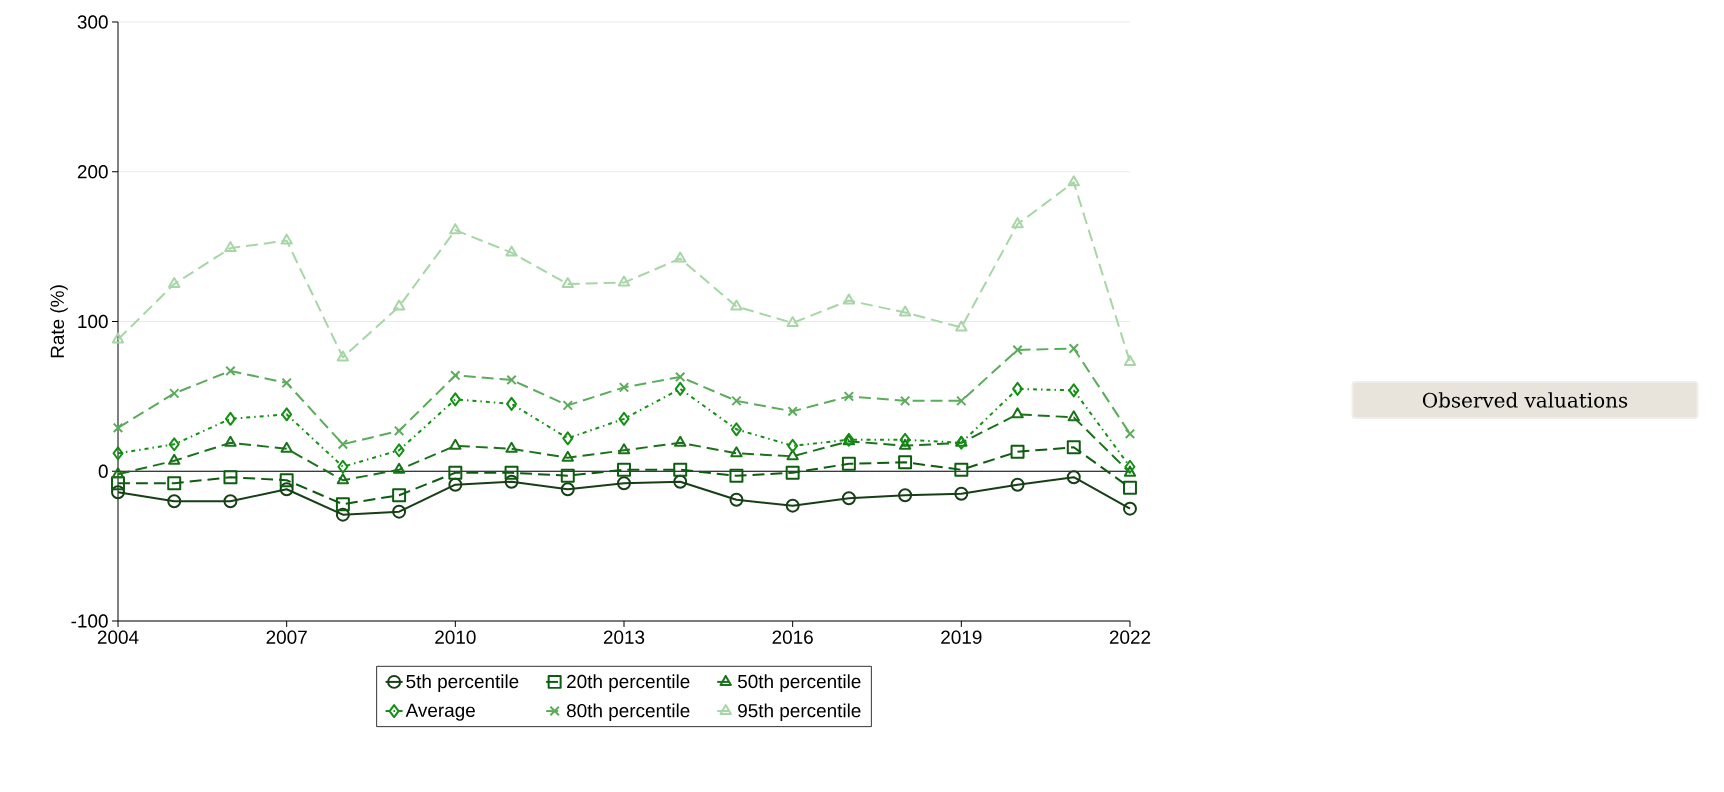 Image resolution: width=1724 pixels, height=792 pixels. I want to click on legend-label: 50th percentile, so click(799, 683).